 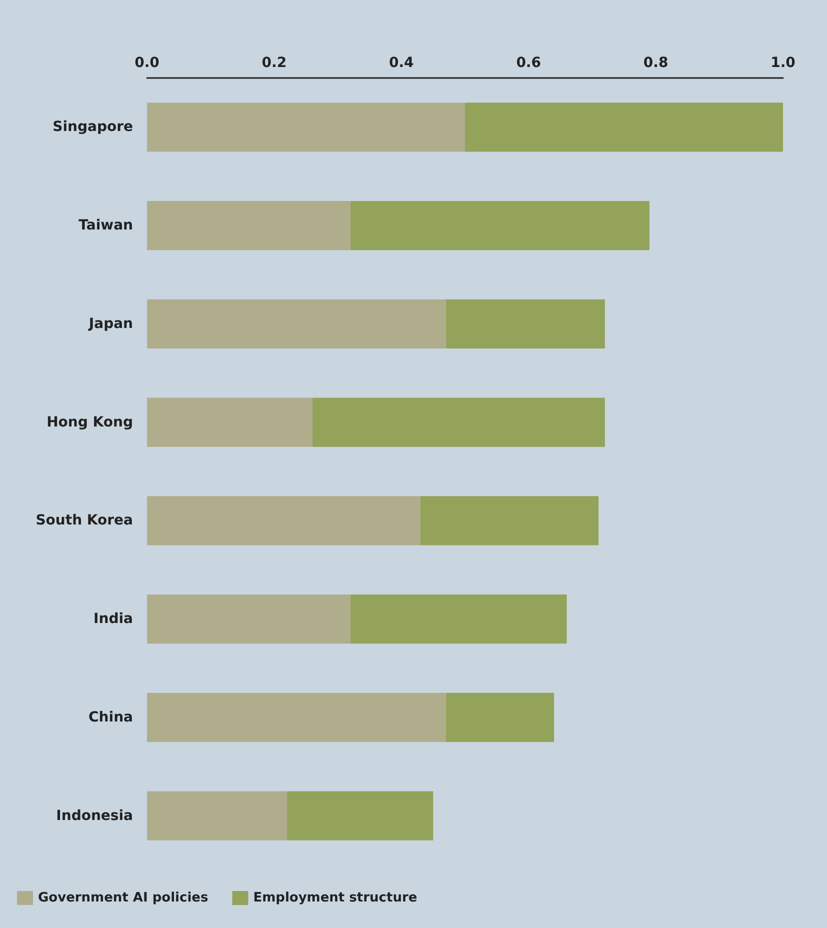 I want to click on x-tick-label: 0.4, so click(x=401, y=63).